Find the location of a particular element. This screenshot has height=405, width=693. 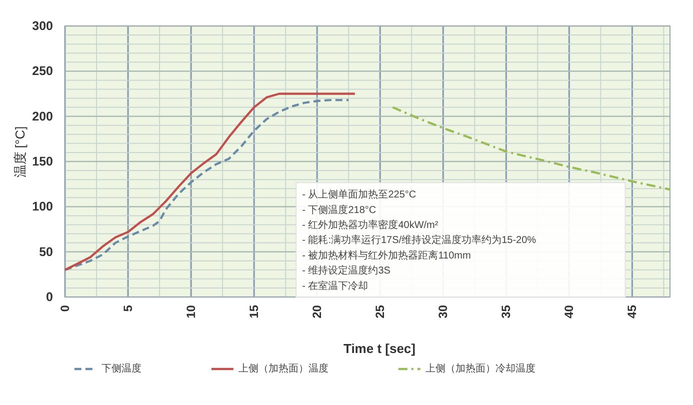

y-tick-label: 250 is located at coordinates (43, 71).